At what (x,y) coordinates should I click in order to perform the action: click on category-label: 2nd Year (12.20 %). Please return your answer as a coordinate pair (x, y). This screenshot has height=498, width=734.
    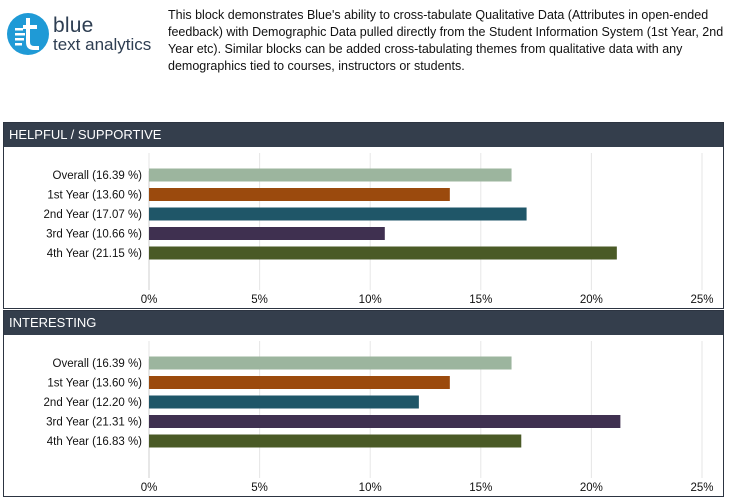
    Looking at the image, I should click on (93, 403).